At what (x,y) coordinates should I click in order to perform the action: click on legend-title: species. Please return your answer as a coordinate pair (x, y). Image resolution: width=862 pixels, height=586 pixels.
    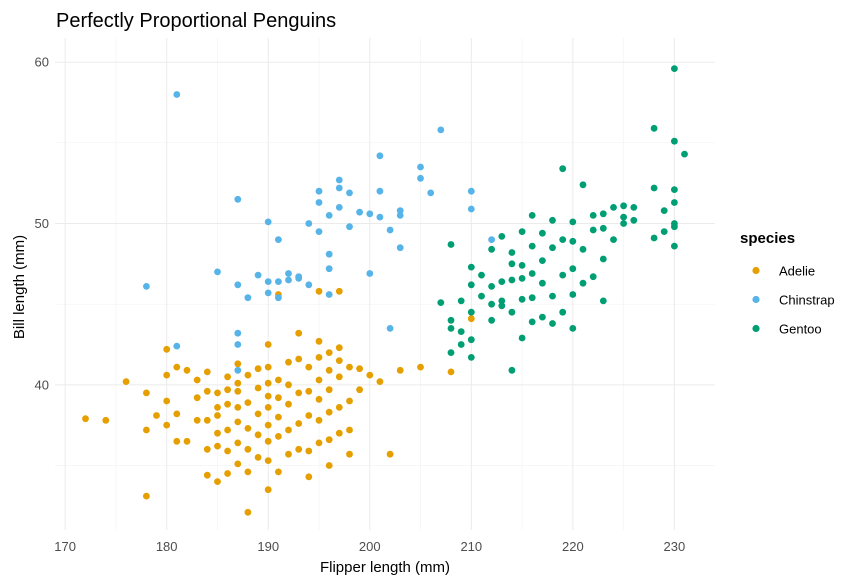
    Looking at the image, I should click on (767, 238).